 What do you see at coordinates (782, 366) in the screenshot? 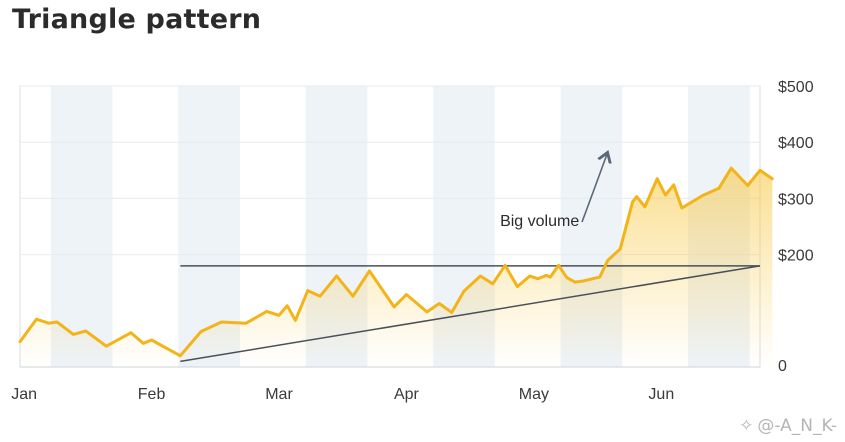
I see `y-tick-label: 0` at bounding box center [782, 366].